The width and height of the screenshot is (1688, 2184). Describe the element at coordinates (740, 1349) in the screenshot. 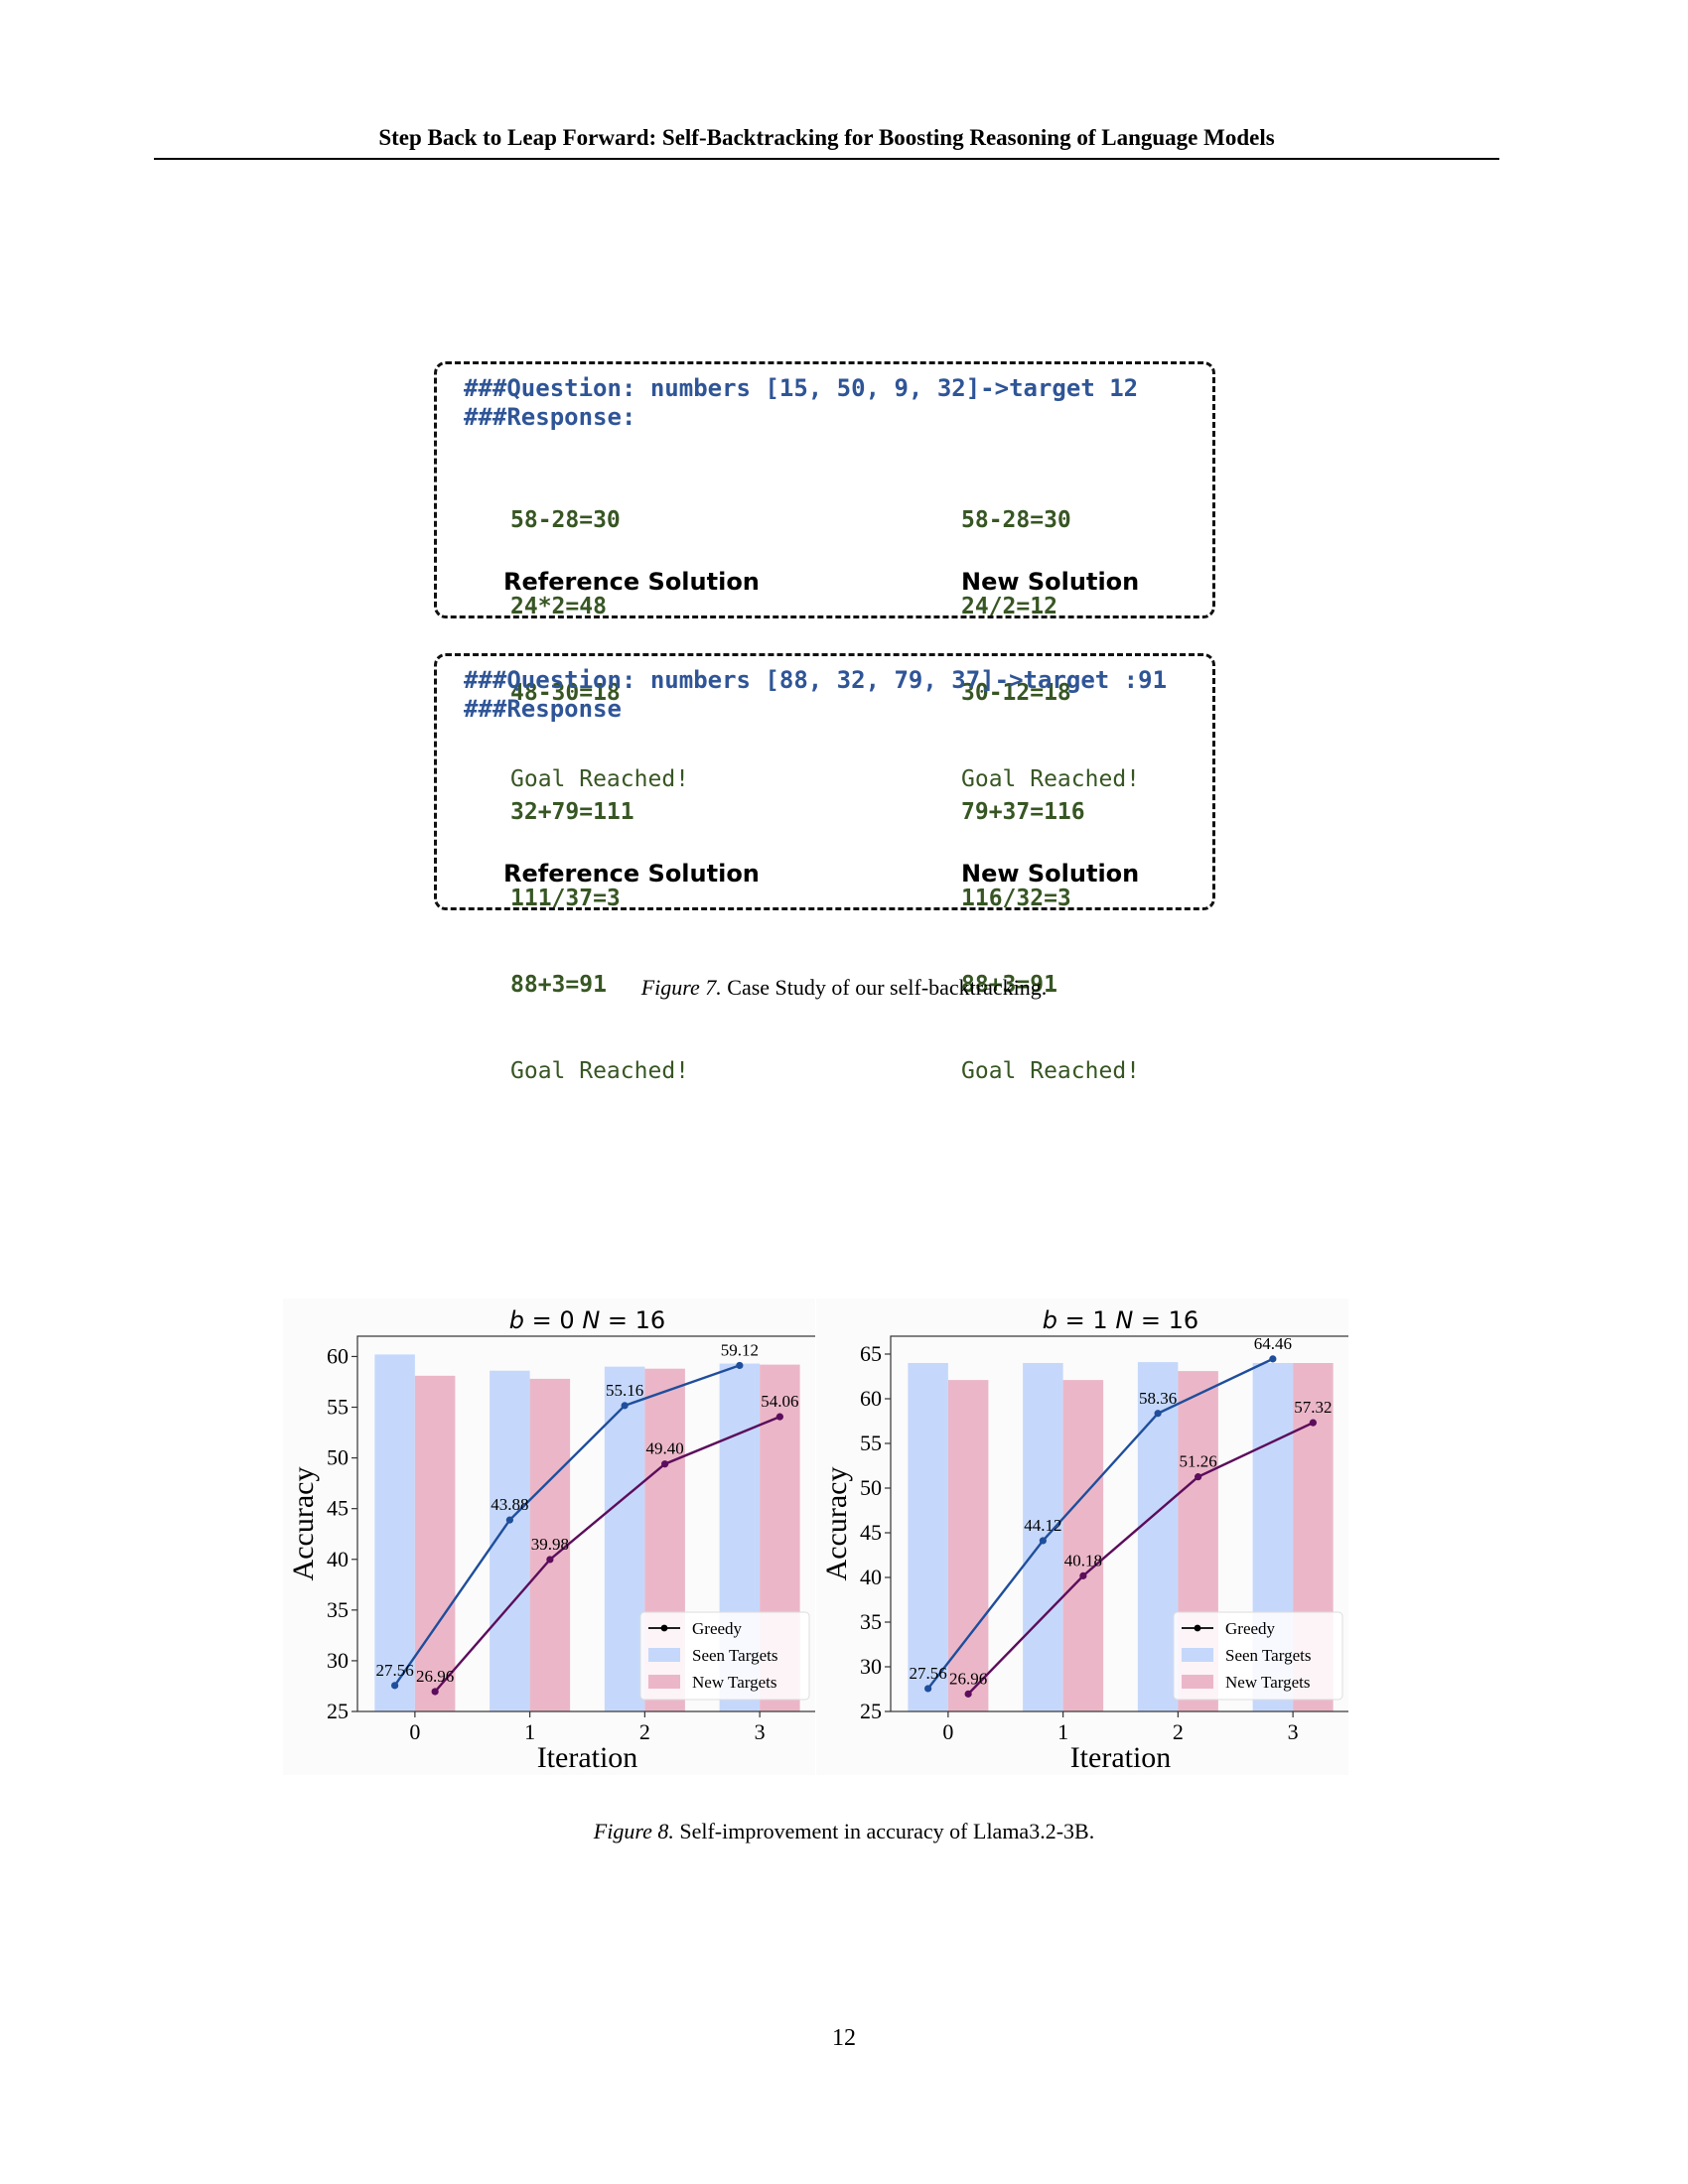

I see `data-label: 59.12` at that location.